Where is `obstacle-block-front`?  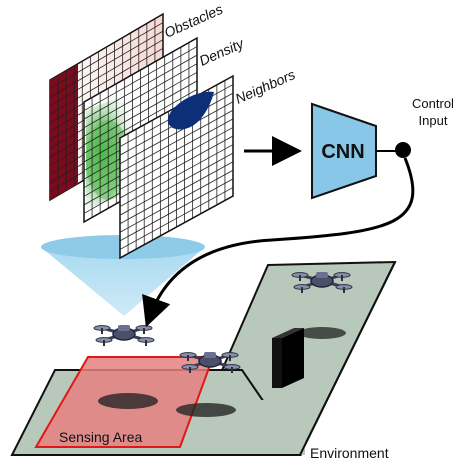 obstacle-block-front is located at coordinates (277, 363).